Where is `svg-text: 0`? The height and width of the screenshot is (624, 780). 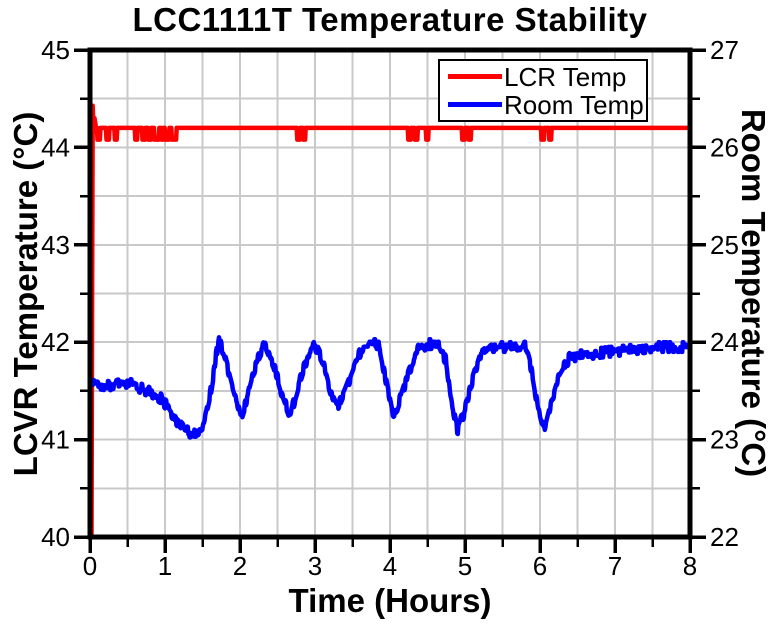 svg-text: 0 is located at coordinates (90, 566).